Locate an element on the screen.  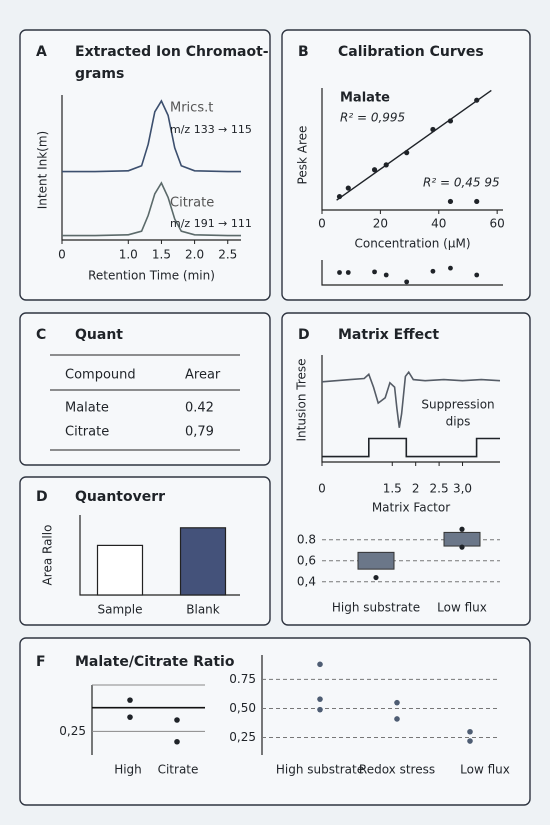
panel-b is located at coordinates (406, 165).